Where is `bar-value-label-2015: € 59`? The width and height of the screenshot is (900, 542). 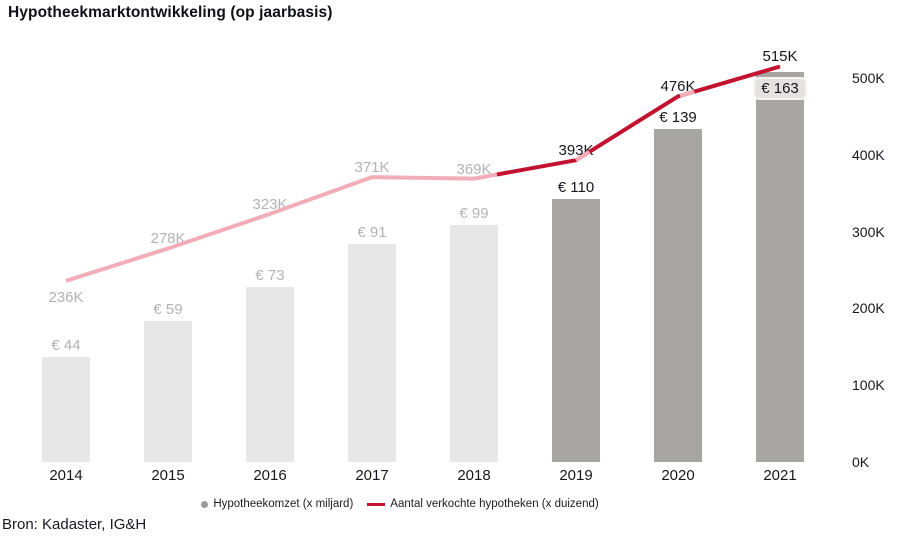
bar-value-label-2015: € 59 is located at coordinates (168, 309).